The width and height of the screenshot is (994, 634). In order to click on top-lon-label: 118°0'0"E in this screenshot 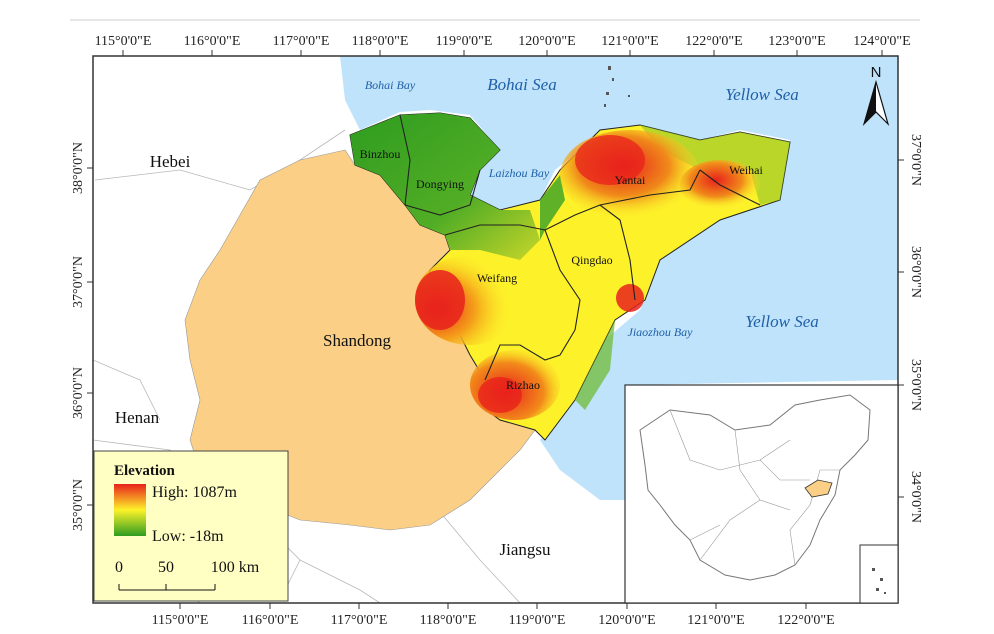, I will do `click(380, 41)`.